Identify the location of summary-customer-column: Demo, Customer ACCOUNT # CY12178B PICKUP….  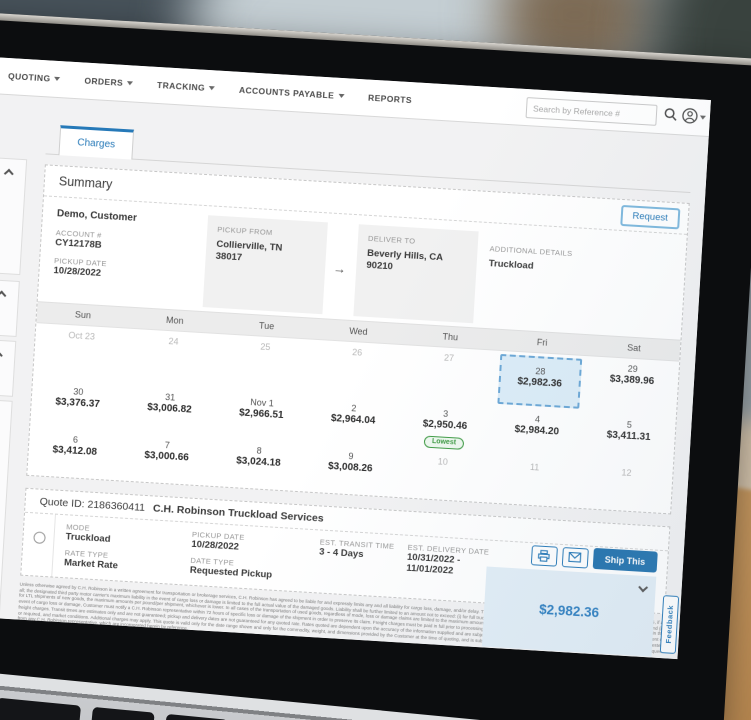
(127, 250).